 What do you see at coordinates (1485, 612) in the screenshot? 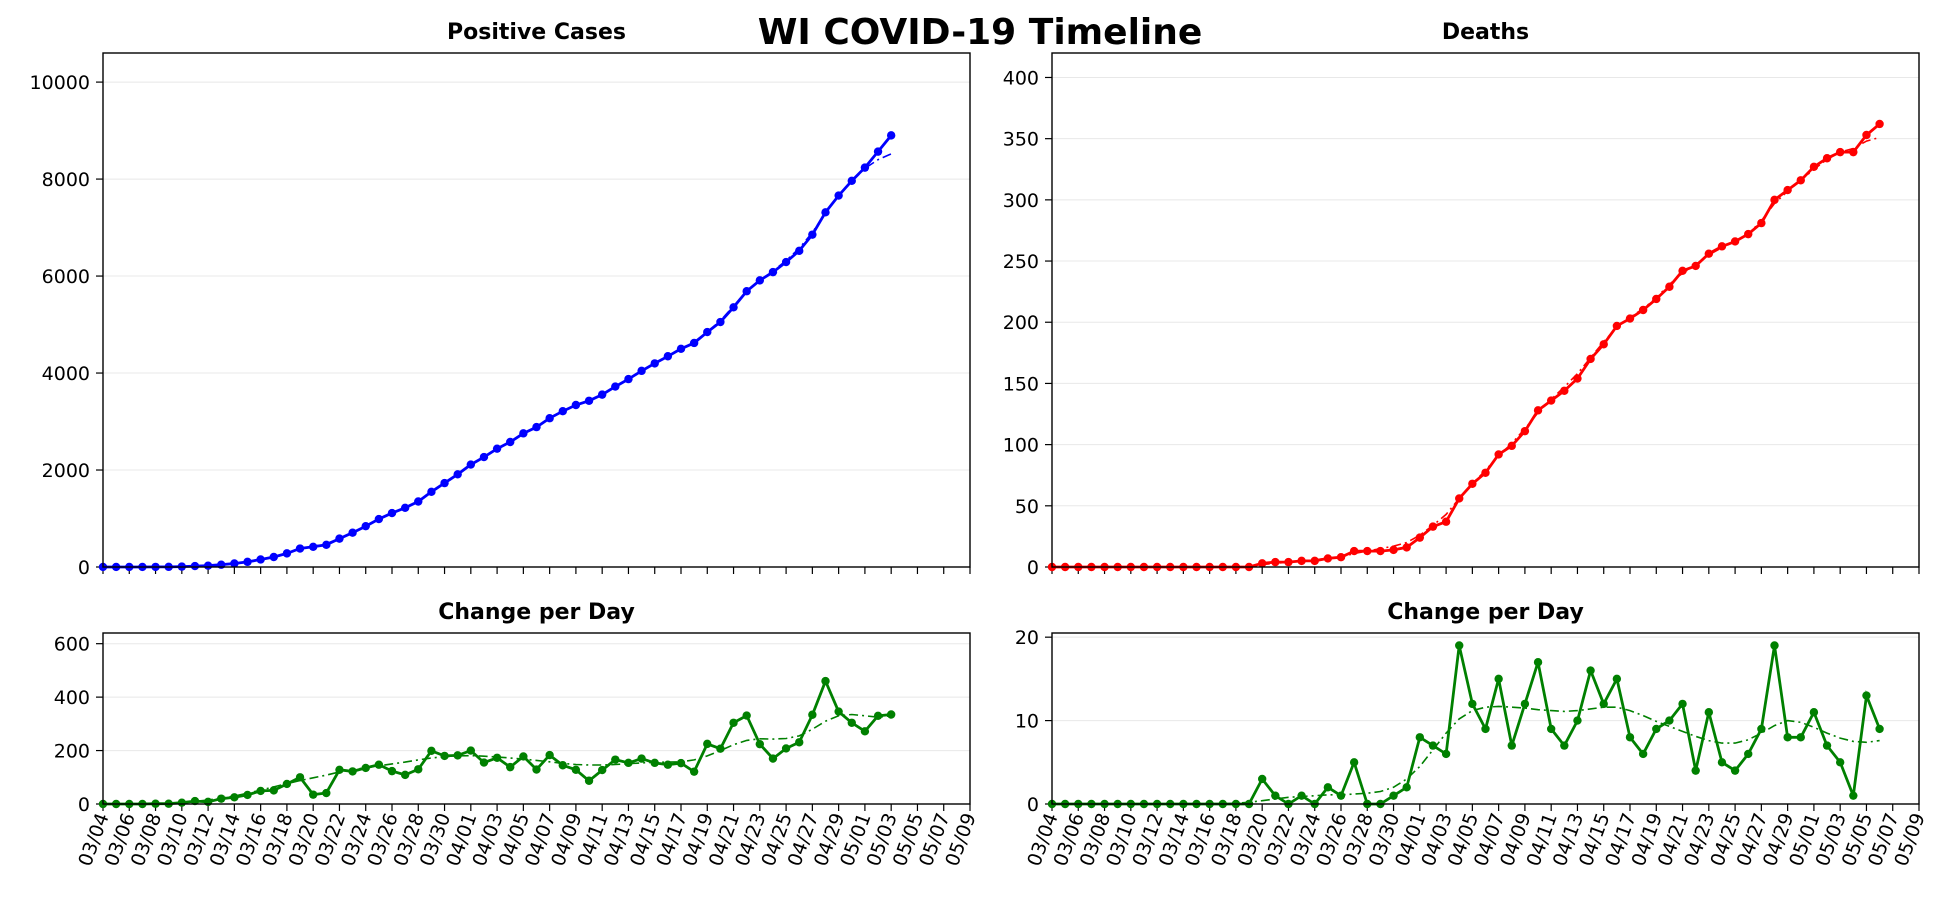
I see `panel-title: Change per Day` at bounding box center [1485, 612].